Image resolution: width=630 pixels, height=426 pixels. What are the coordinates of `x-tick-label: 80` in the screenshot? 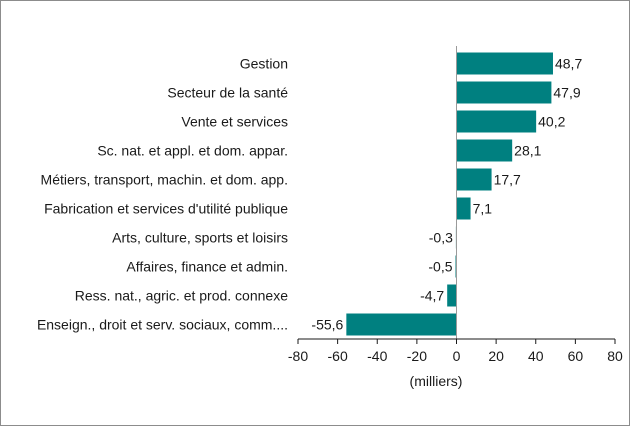 It's located at (615, 356).